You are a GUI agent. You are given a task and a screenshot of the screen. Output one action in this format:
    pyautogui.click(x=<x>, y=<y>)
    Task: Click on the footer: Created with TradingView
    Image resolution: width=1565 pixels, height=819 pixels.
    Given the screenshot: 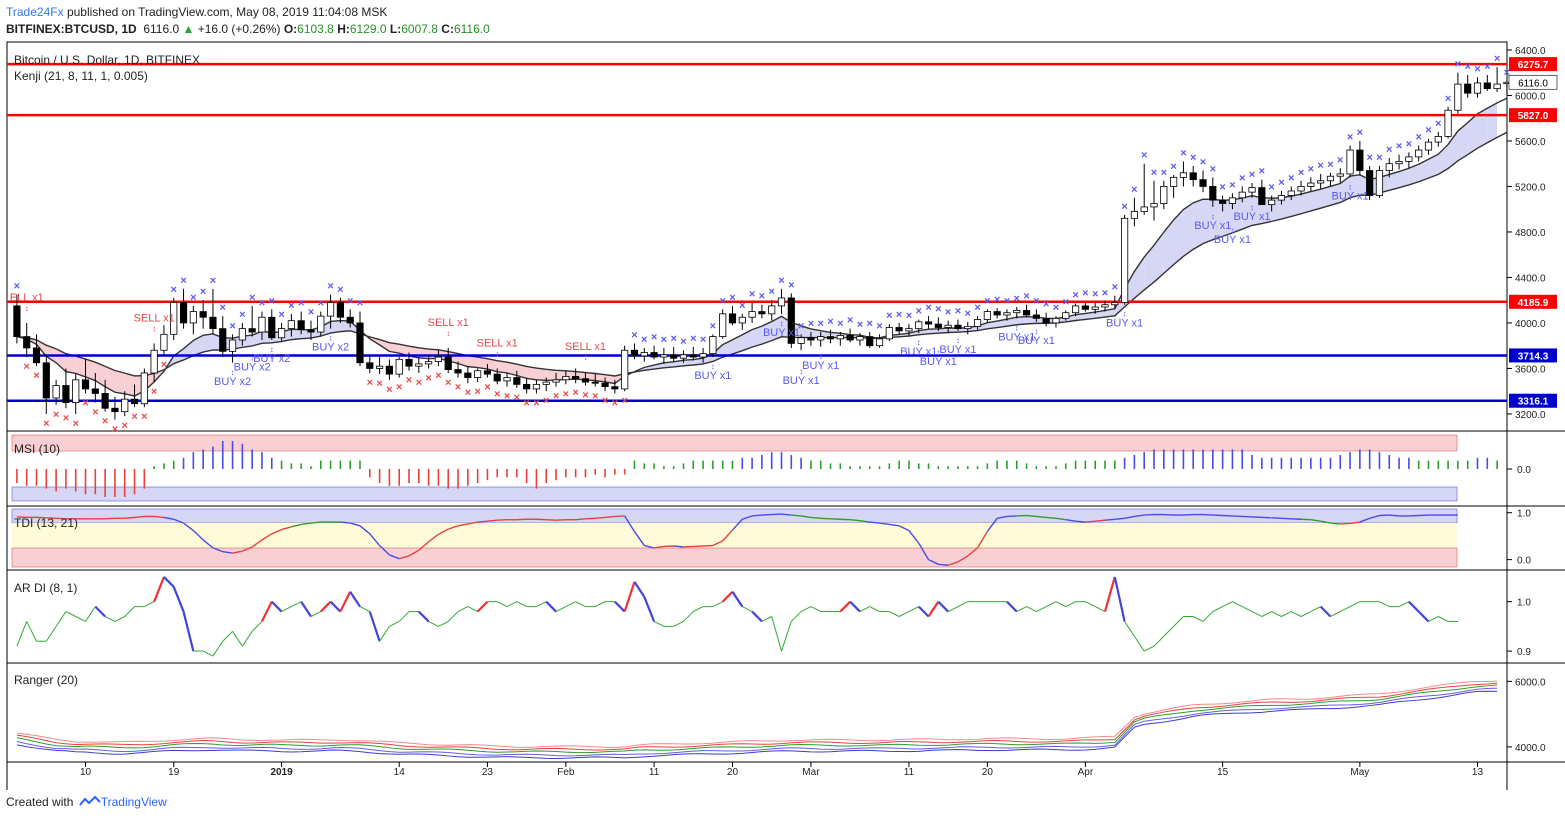 What is the action you would take?
    pyautogui.click(x=86, y=802)
    